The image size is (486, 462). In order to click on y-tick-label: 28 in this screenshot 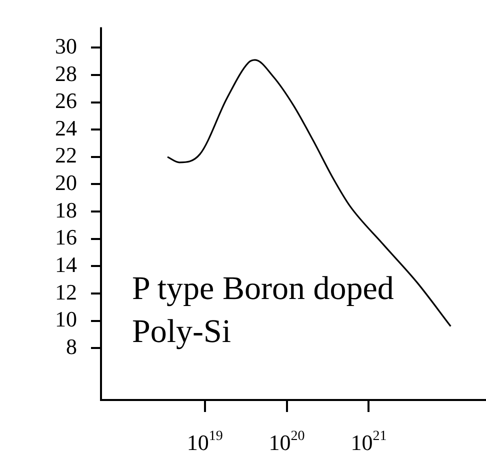, I will do `click(66, 73)`.